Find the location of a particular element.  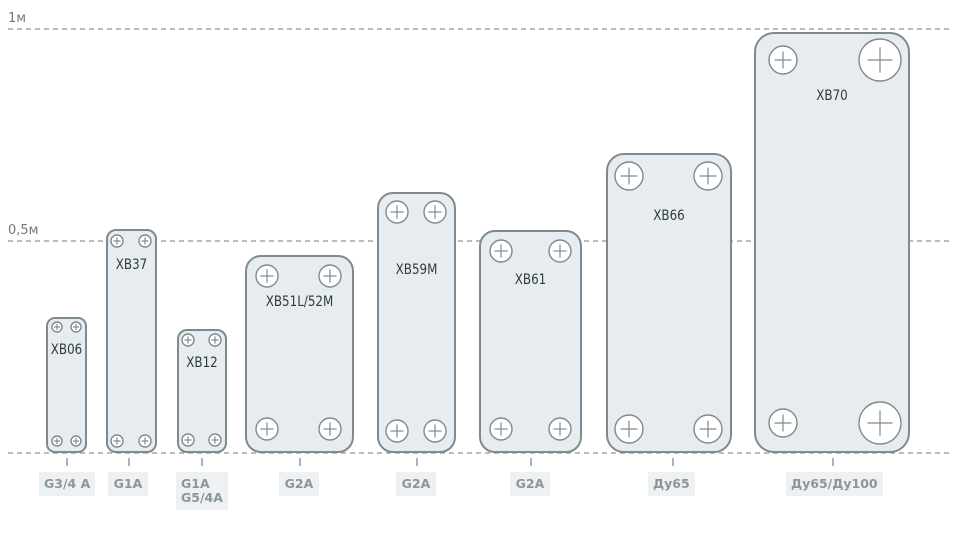

scale-label-1m: 1м is located at coordinates (17, 18).